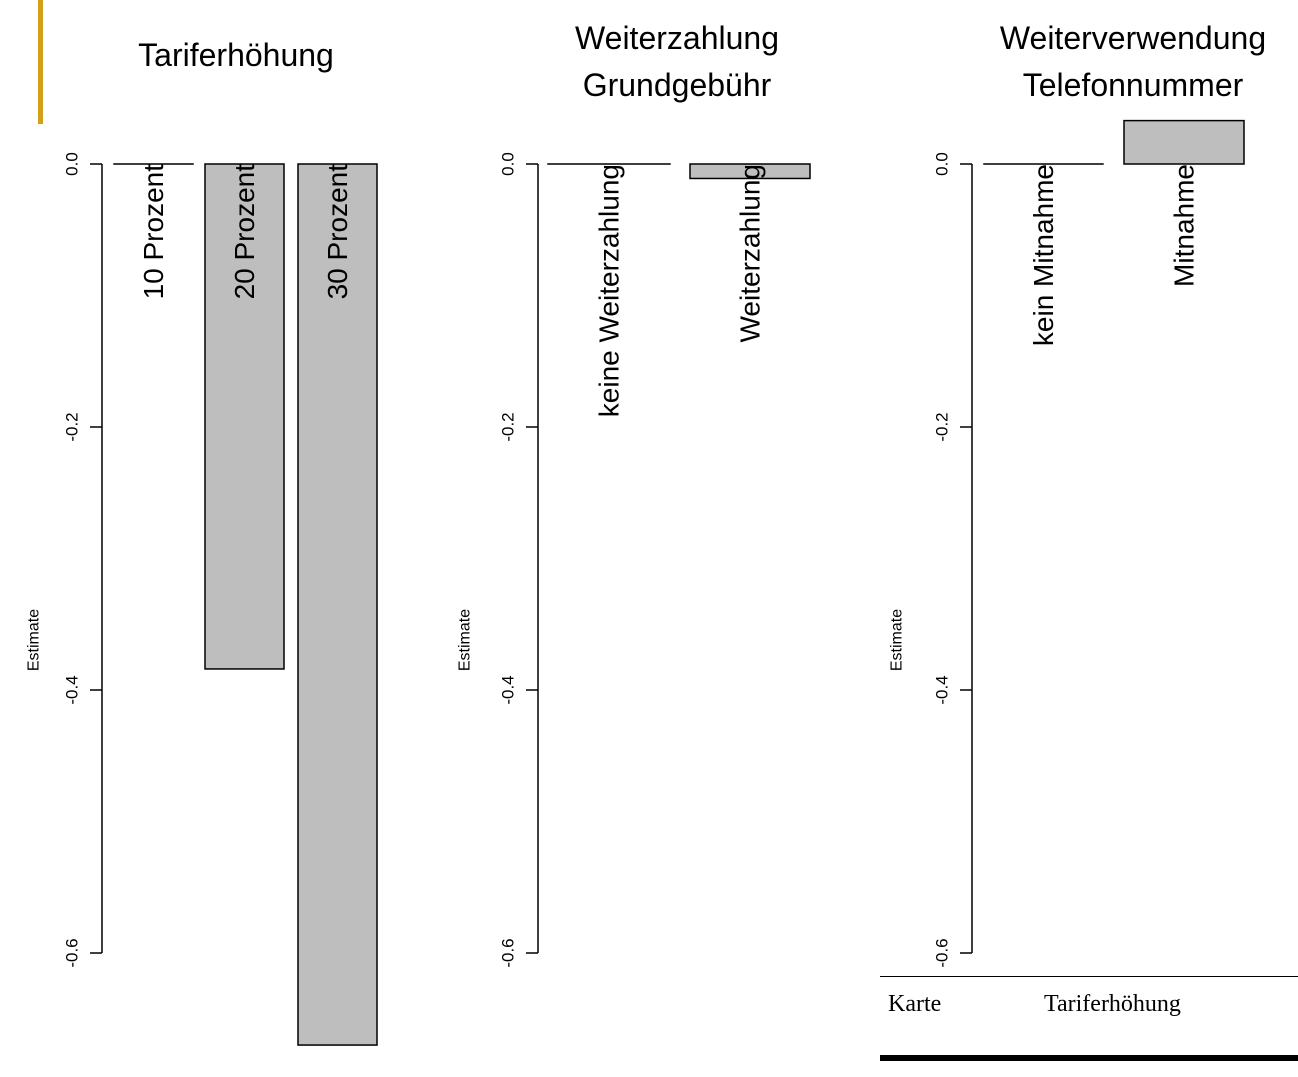 This screenshot has width=1298, height=1077. I want to click on chart-3-bar, so click(1184, 142).